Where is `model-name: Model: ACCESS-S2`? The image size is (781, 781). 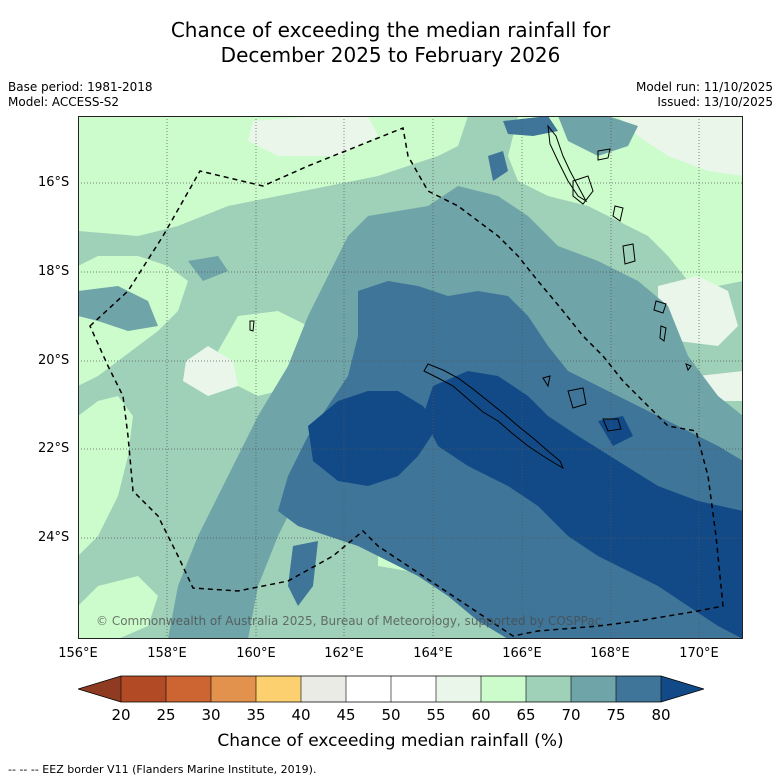
model-name: Model: ACCESS-S2 is located at coordinates (64, 102).